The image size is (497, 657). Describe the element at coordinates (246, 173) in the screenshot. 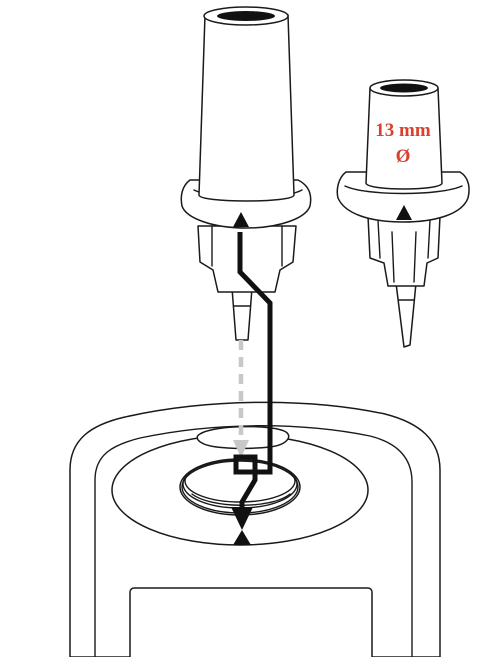

I see `large-adapter` at that location.